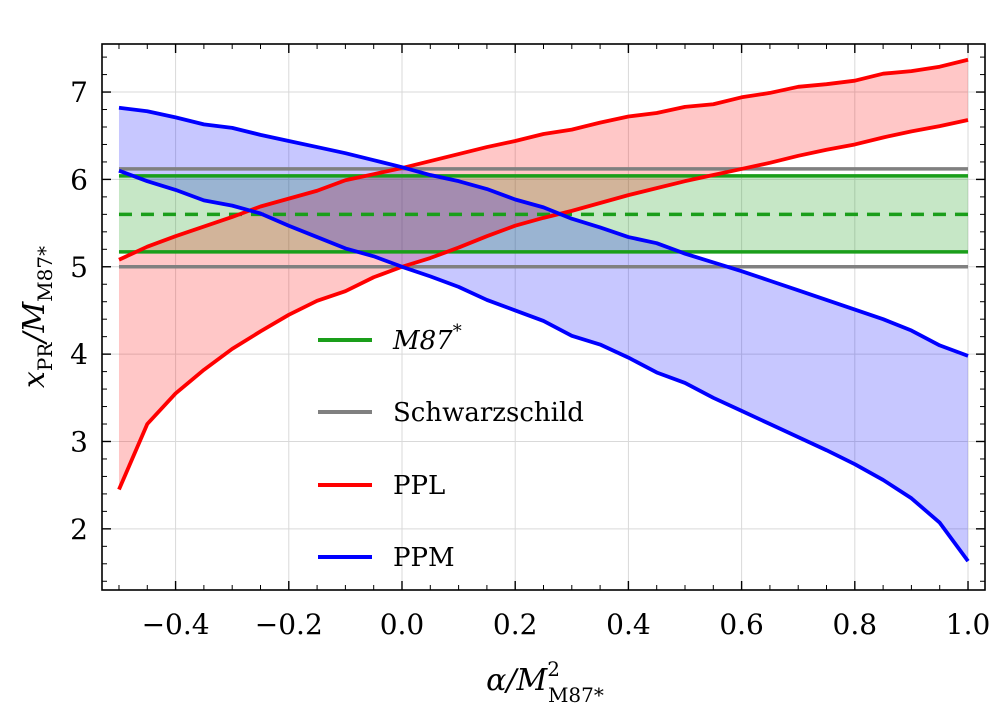 Image resolution: width=997 pixels, height=723 pixels. Describe the element at coordinates (427, 338) in the screenshot. I see `legend-label-m87: M87*` at that location.